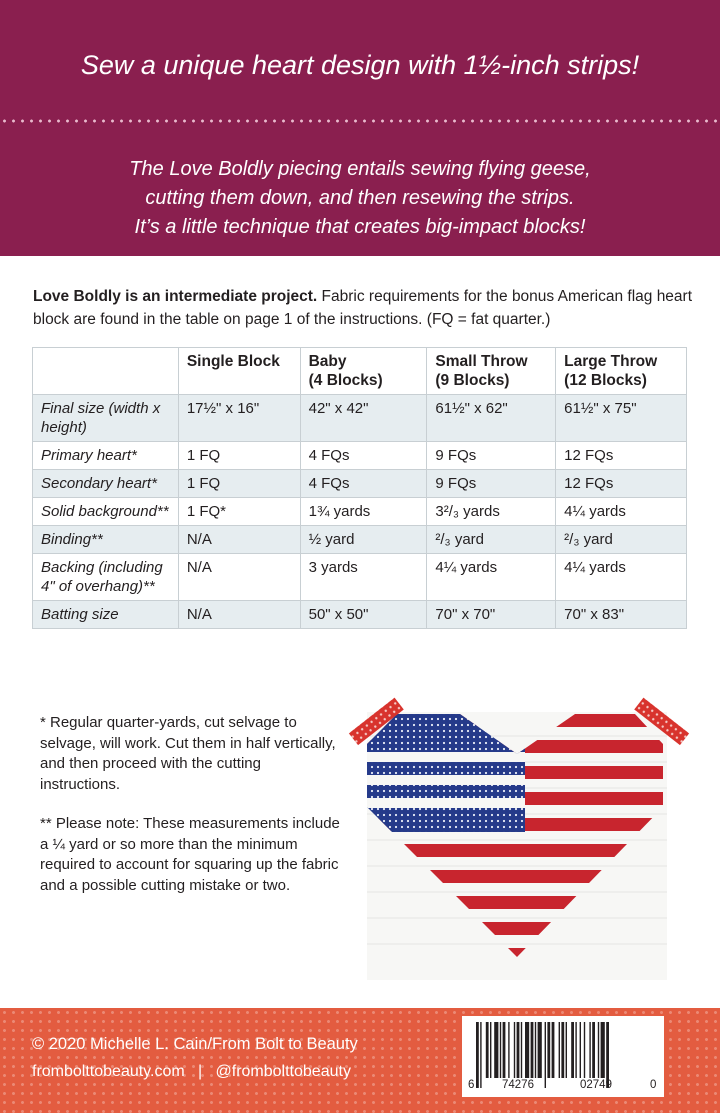 The image size is (720, 1113). Describe the element at coordinates (596, 1085) in the screenshot. I see `barcode-right-digits: 02749` at that location.